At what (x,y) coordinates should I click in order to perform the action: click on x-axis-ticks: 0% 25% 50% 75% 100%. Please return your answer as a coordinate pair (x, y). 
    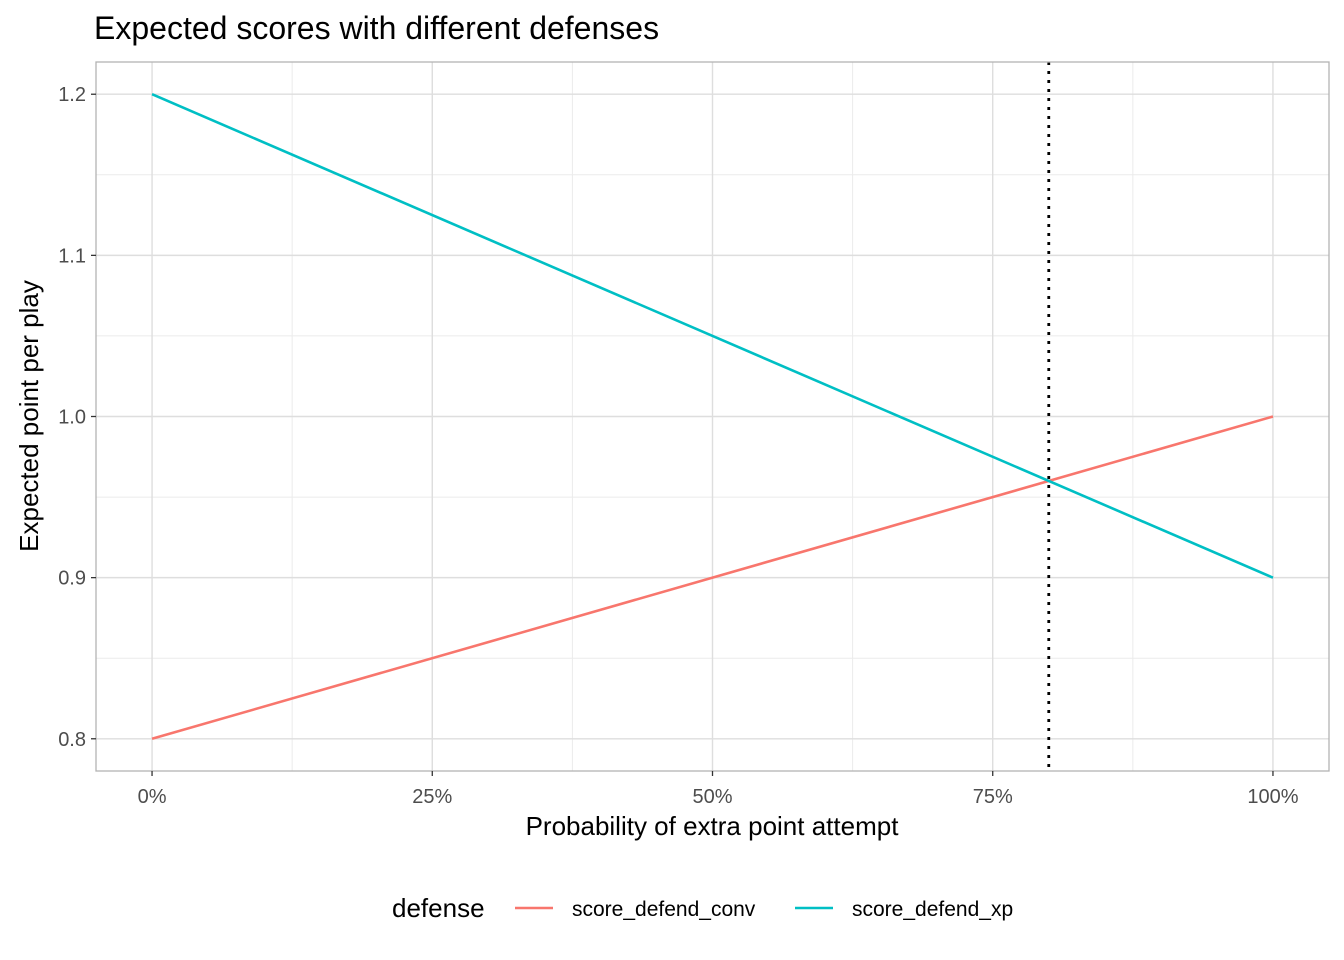
    Looking at the image, I should click on (718, 789).